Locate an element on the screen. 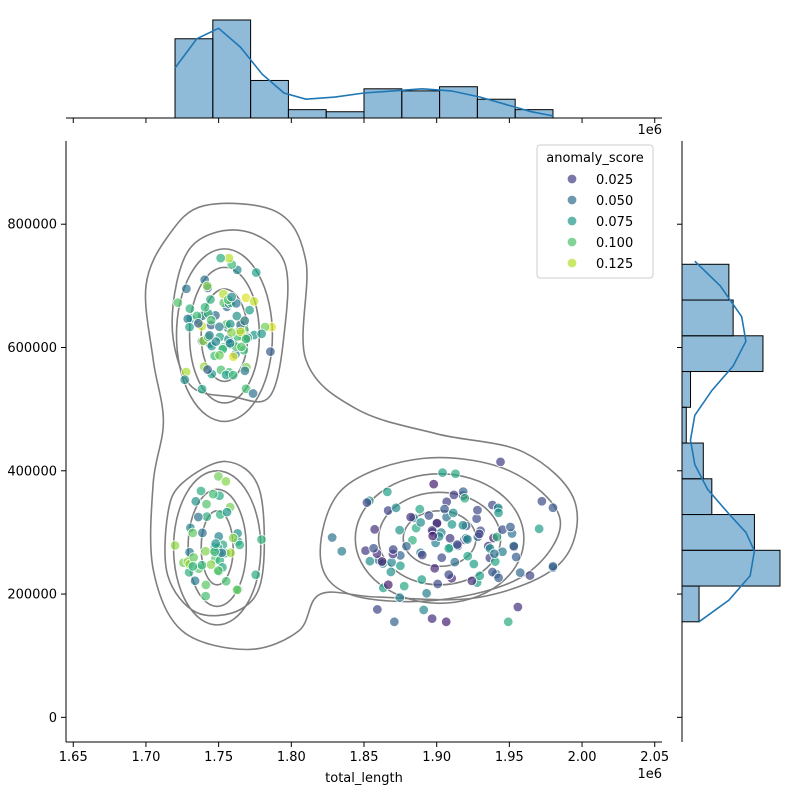 The height and width of the screenshot is (800, 800). x-tick-label: 2.05 is located at coordinates (654, 757).